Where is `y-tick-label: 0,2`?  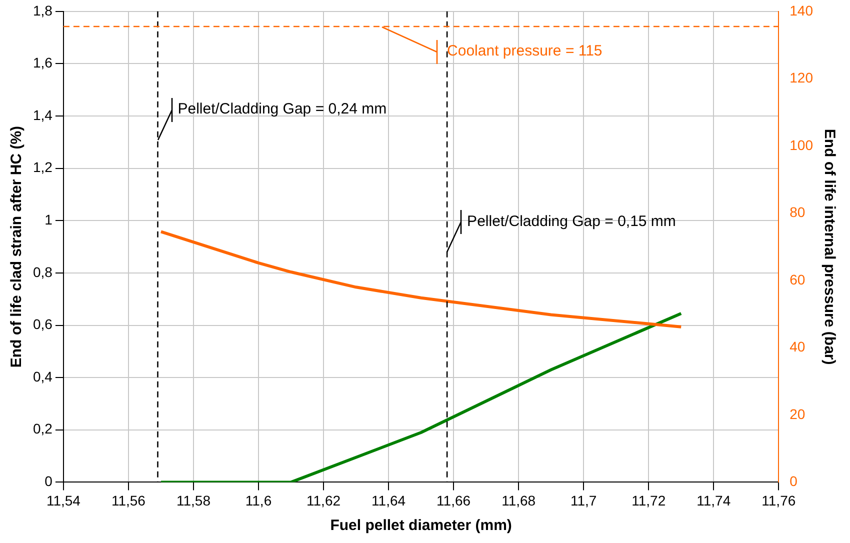
y-tick-label: 0,2 is located at coordinates (42, 428).